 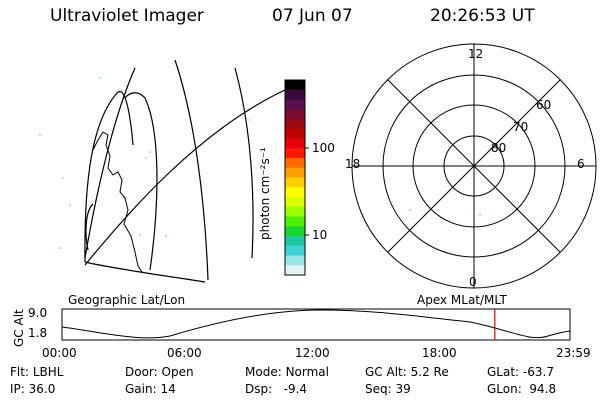 What do you see at coordinates (323, 148) in the screenshot?
I see `colorbar-tick-100: 100` at bounding box center [323, 148].